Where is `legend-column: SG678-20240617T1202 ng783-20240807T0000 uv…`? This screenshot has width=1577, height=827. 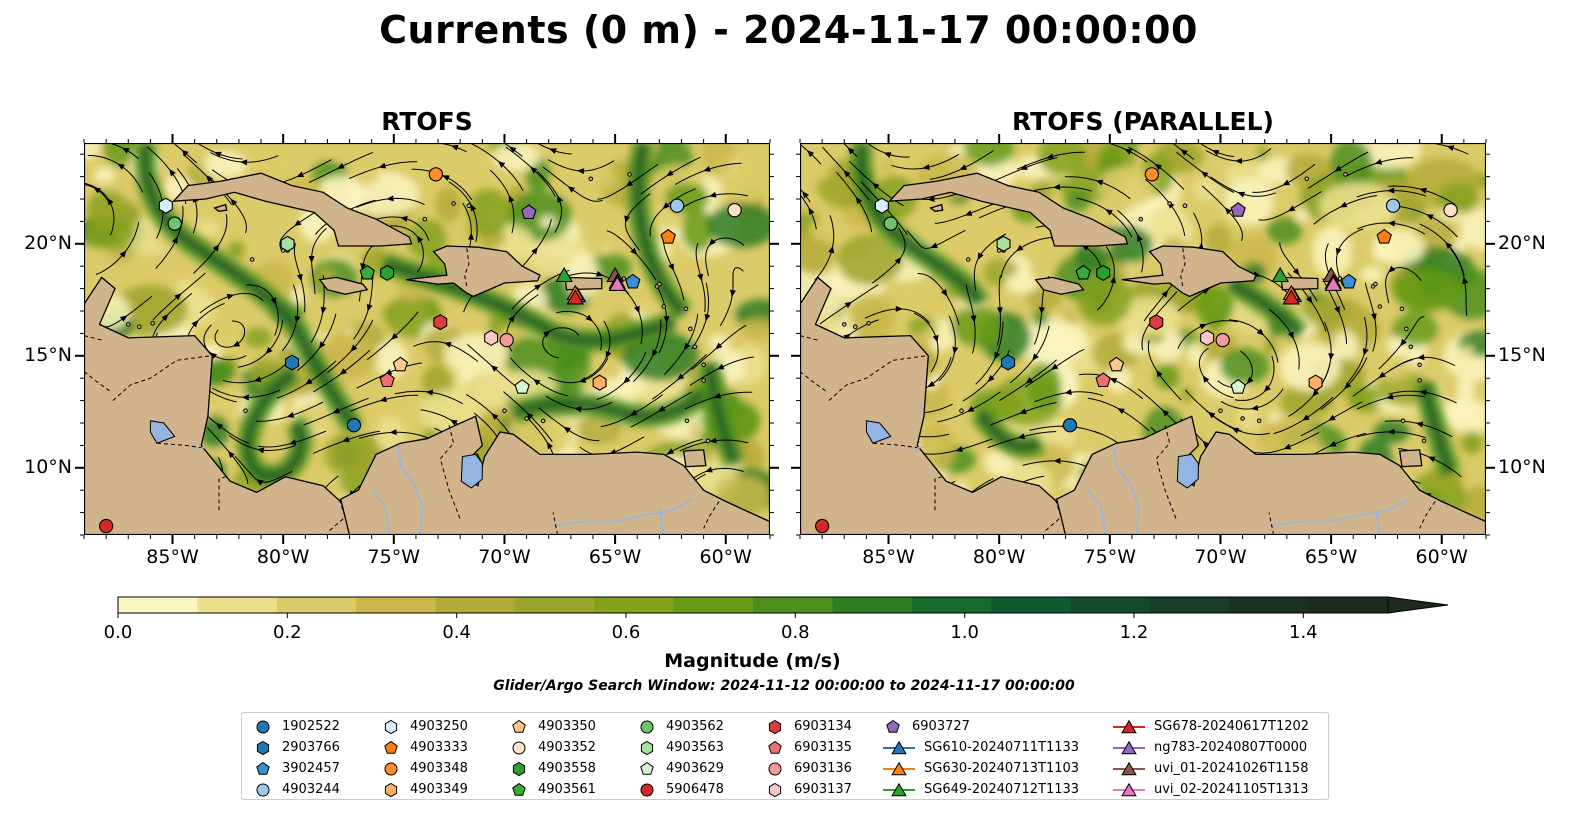
legend-column: SG678-20240617T1202 ng783-20240807T0000 uv… is located at coordinates (1210, 758).